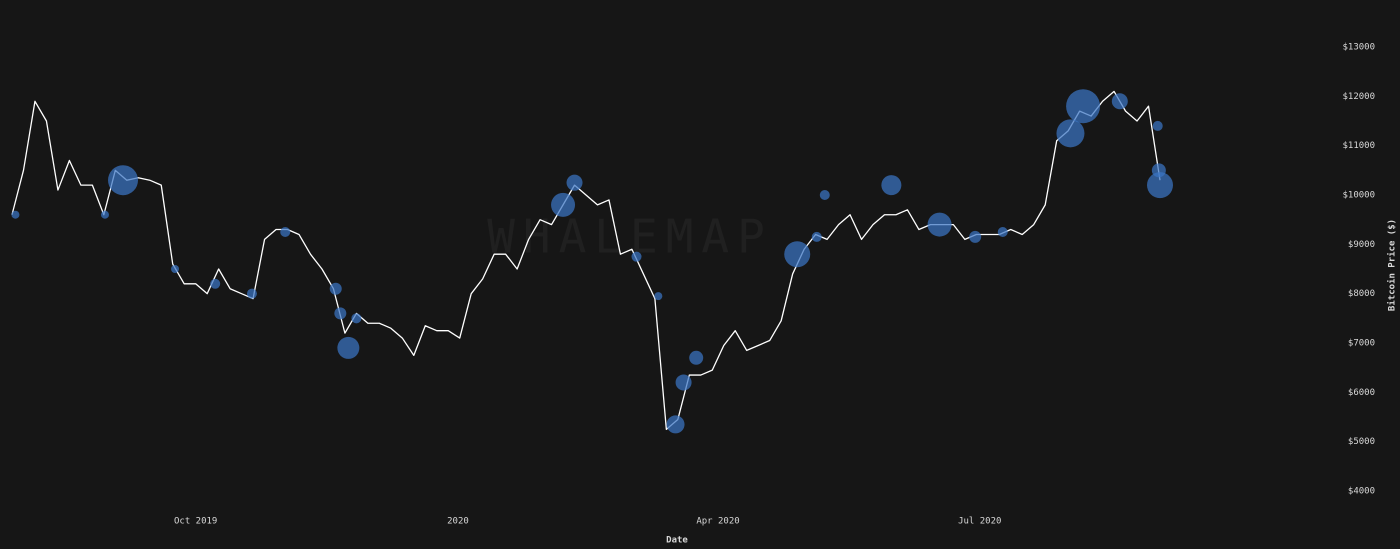 This screenshot has height=549, width=1400. Describe the element at coordinates (630, 237) in the screenshot. I see `watermark: WHALEMAP` at that location.